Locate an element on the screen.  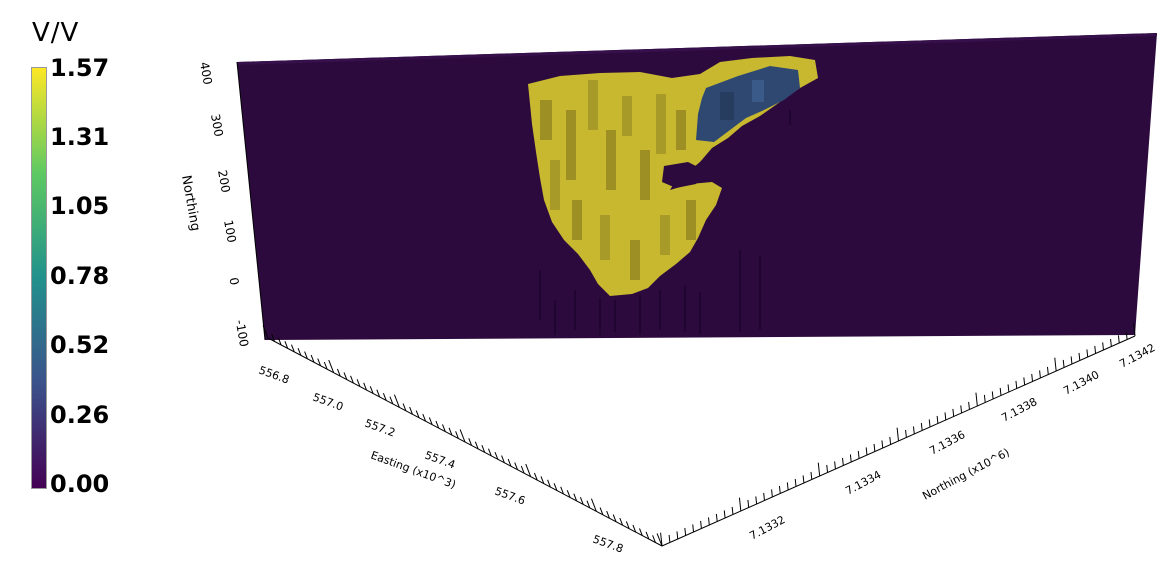
northing-tick-label: 7.1336 is located at coordinates (947, 443).